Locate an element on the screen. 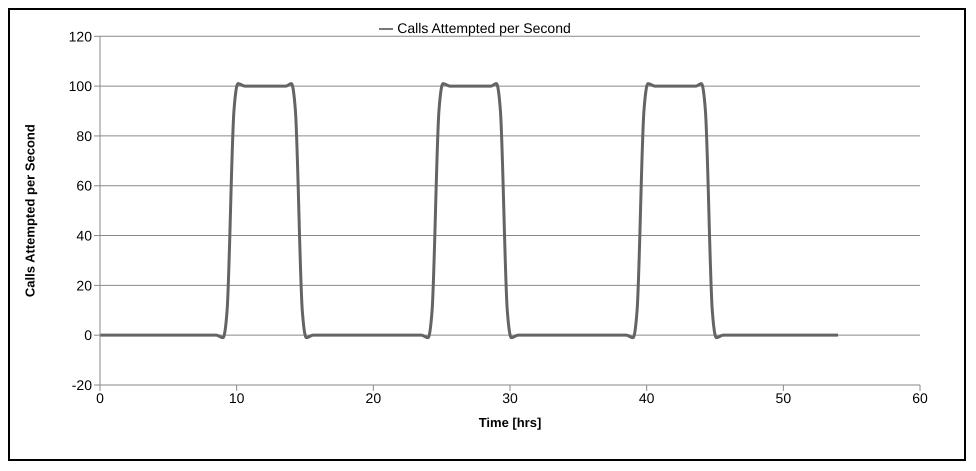  x-tick-label: 50 is located at coordinates (784, 398).